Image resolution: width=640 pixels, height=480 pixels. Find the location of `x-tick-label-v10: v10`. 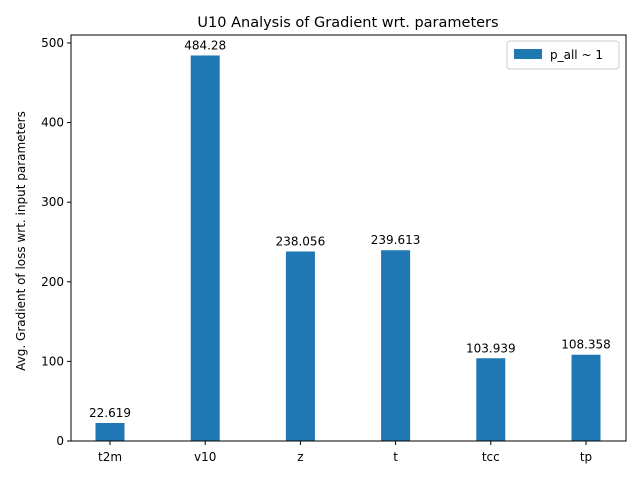

x-tick-label-v10: v10 is located at coordinates (205, 457).